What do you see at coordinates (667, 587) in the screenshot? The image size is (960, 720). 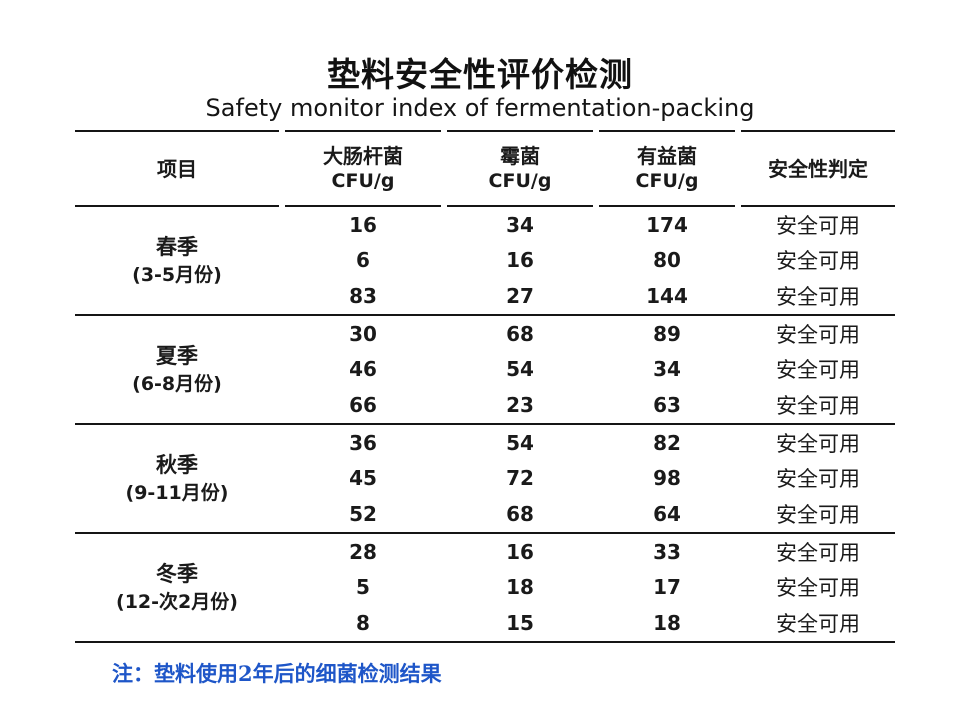 I see `cell-beneficial: 17` at bounding box center [667, 587].